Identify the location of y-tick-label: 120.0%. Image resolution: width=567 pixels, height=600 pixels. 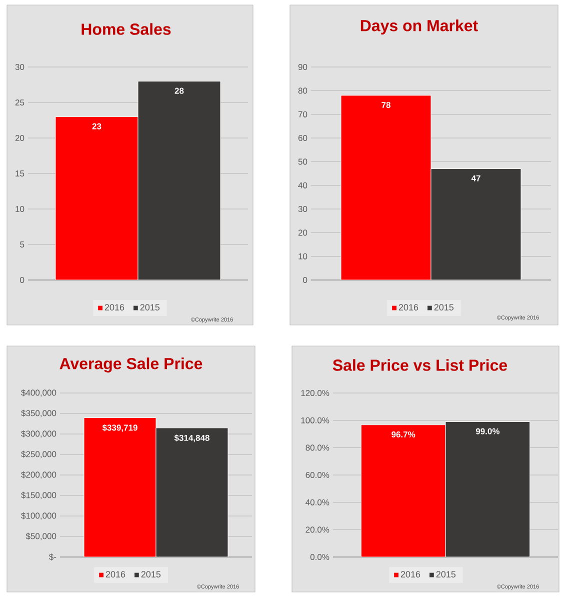
(315, 393).